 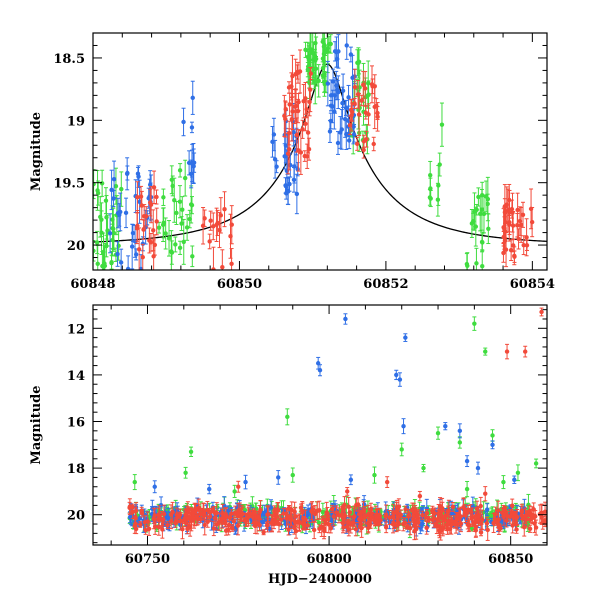 What do you see at coordinates (532, 284) in the screenshot?
I see `x-tick-label: 60854` at bounding box center [532, 284].